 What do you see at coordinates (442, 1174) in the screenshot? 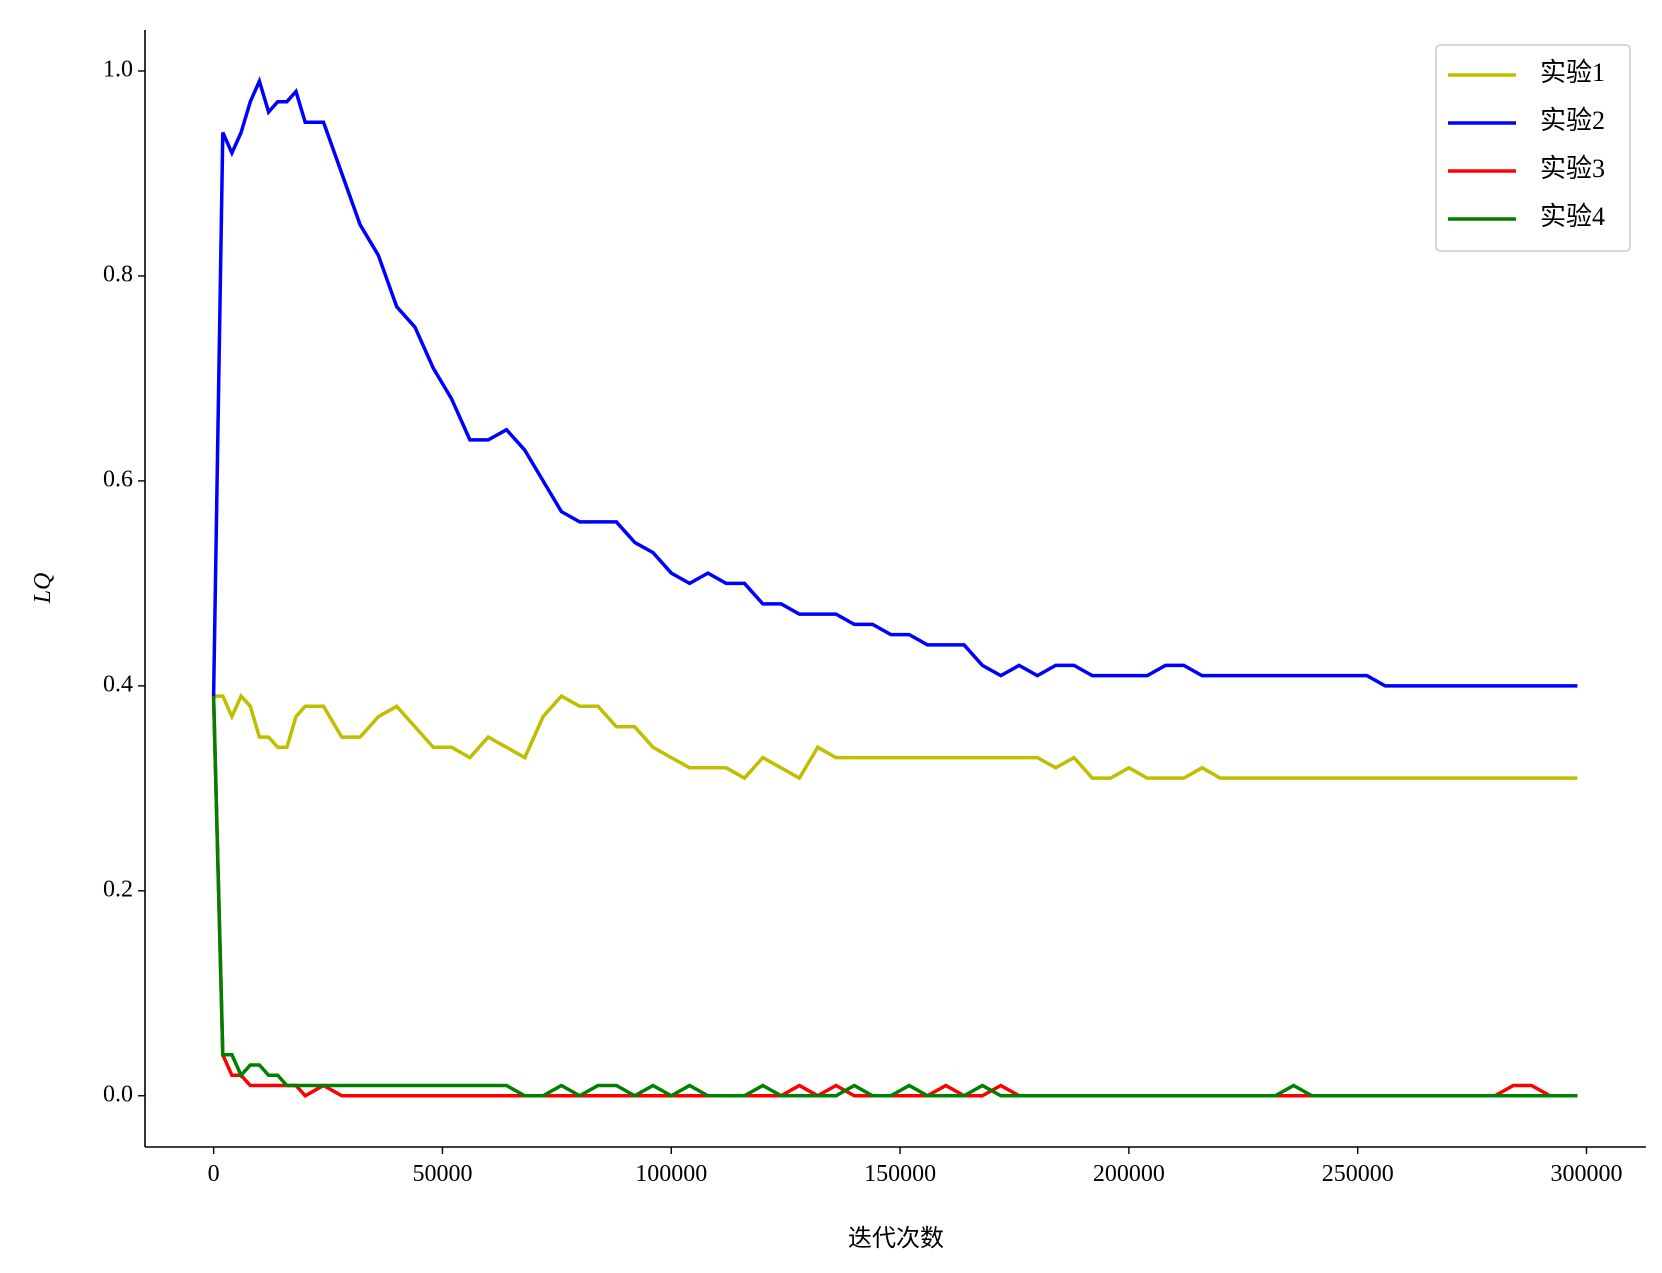
I see `x-tick-label: 50000` at bounding box center [442, 1174].